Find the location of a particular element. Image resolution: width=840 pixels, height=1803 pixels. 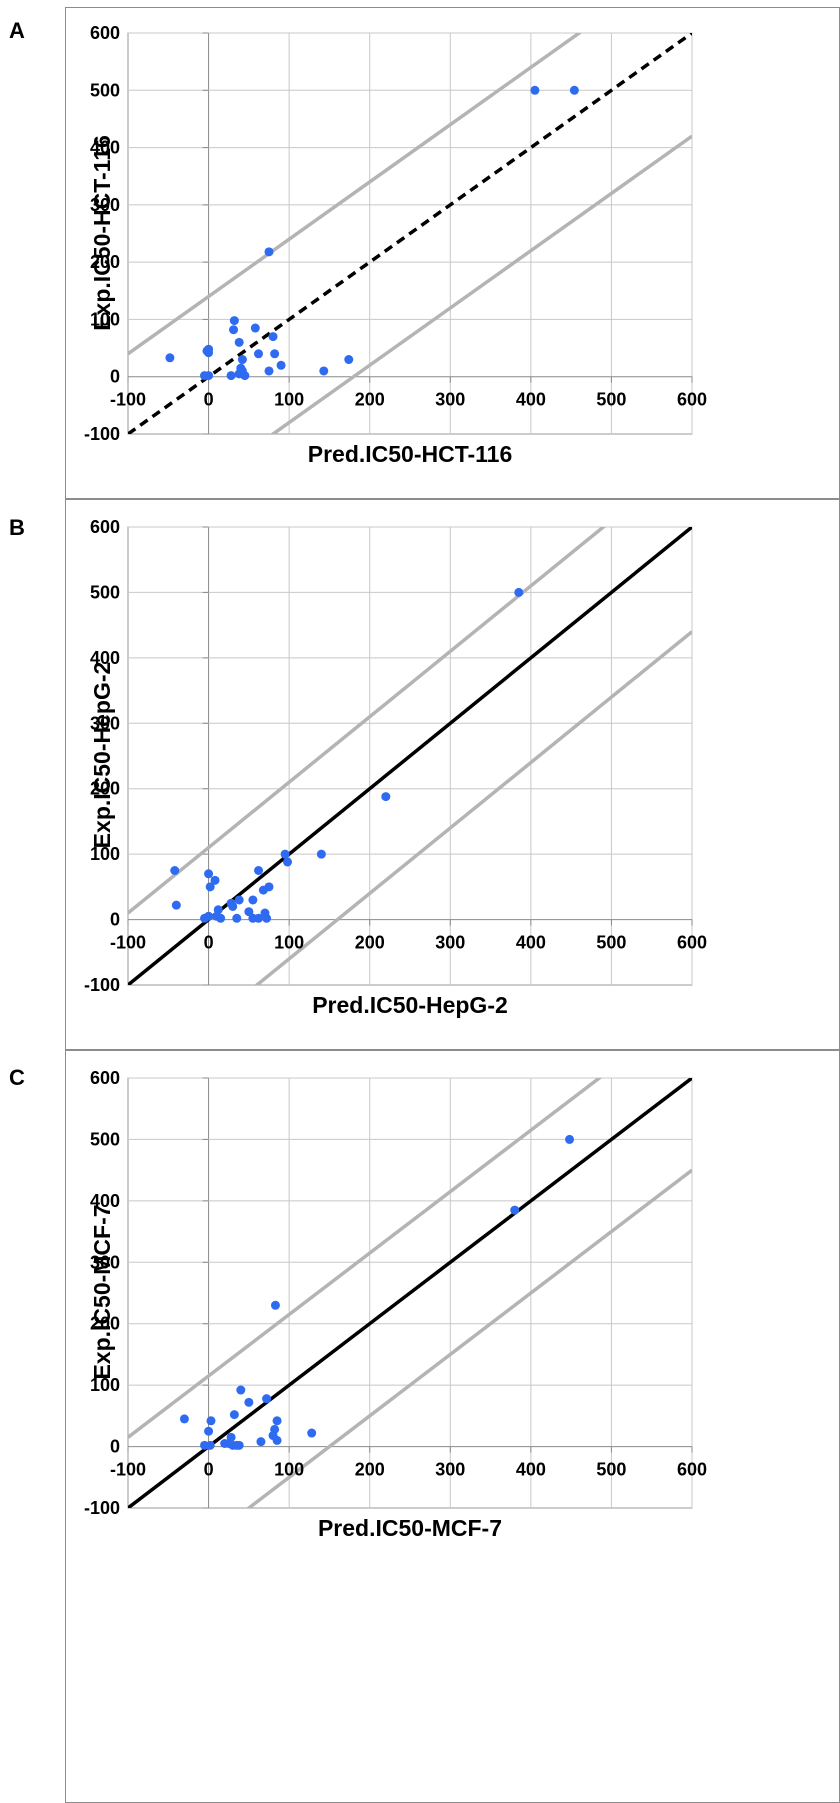

x-tick-label-b: 100 is located at coordinates (289, 943).